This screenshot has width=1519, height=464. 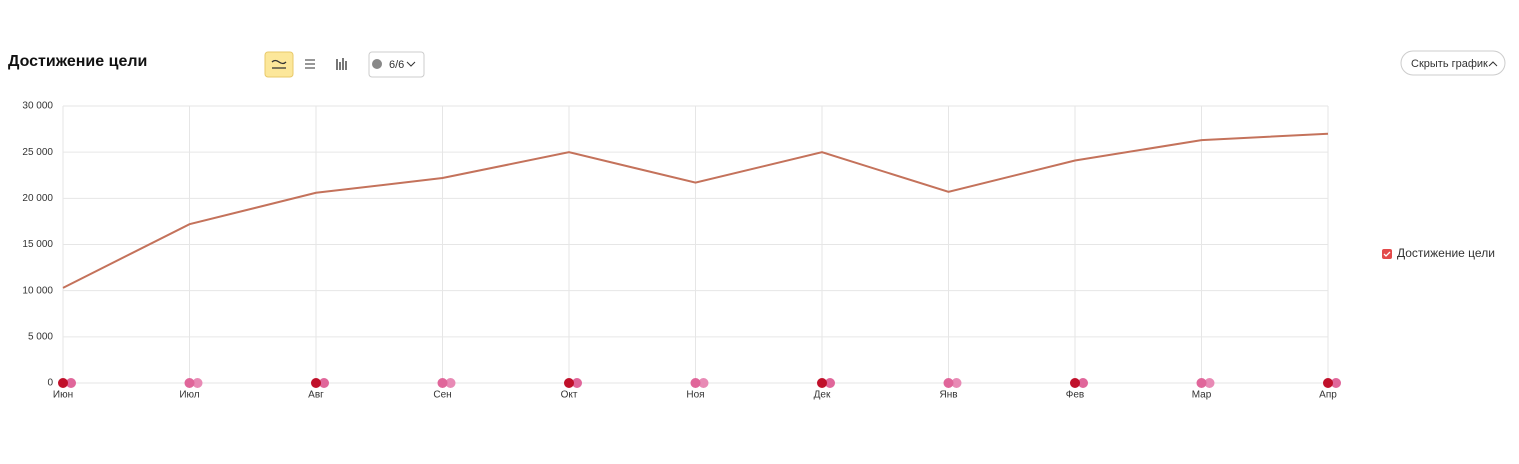 I want to click on chart-title: Достижение цели, so click(x=77, y=61).